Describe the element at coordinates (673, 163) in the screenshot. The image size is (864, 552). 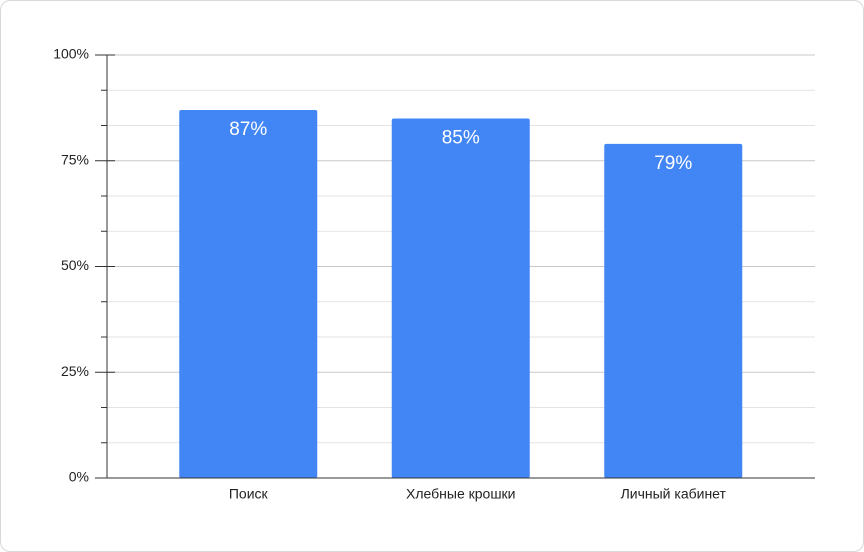
I see `value-label: 79%` at that location.